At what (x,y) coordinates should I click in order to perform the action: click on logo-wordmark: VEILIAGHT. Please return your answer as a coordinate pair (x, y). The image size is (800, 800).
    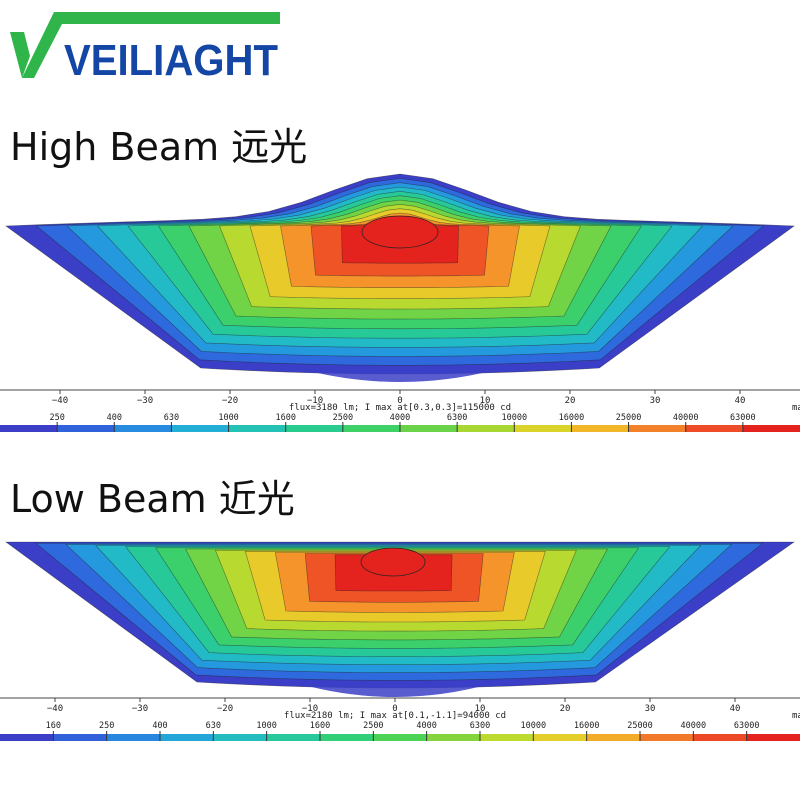
    Looking at the image, I should click on (171, 60).